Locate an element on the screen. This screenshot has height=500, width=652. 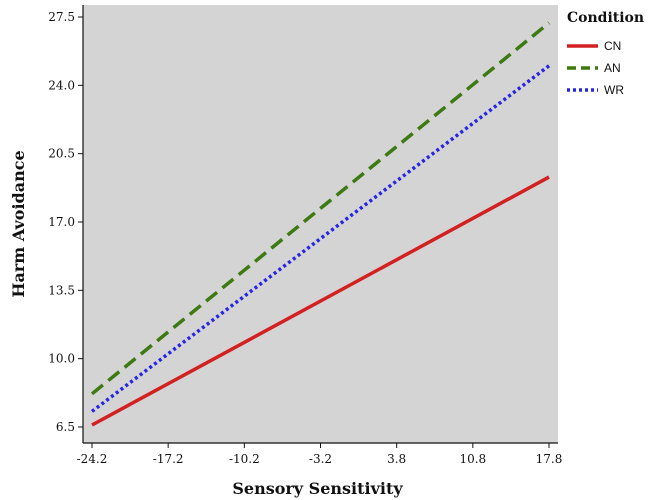
y-tick-label: 6.5 is located at coordinates (65, 427).